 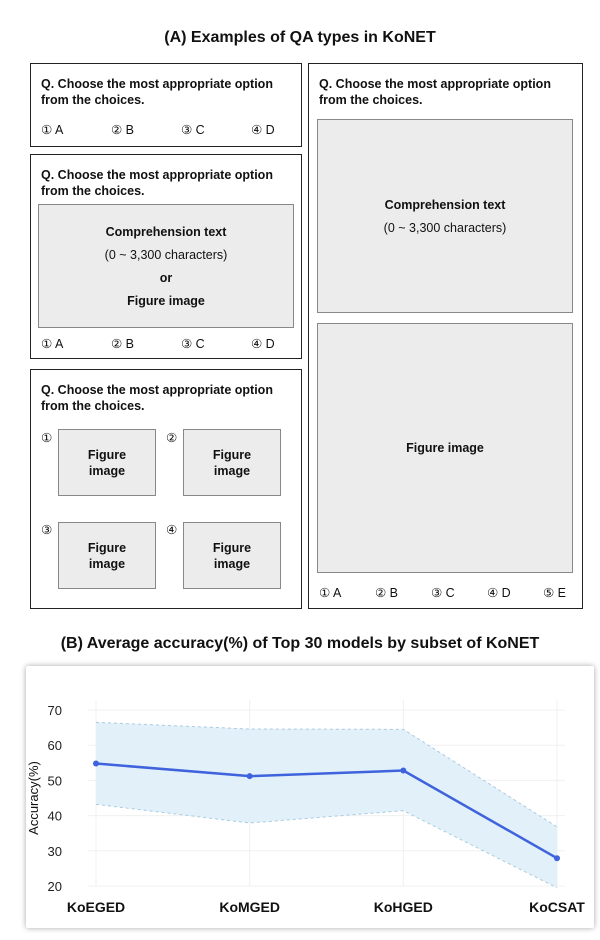 What do you see at coordinates (232, 555) in the screenshot?
I see `figure-choice-4: Figure image` at bounding box center [232, 555].